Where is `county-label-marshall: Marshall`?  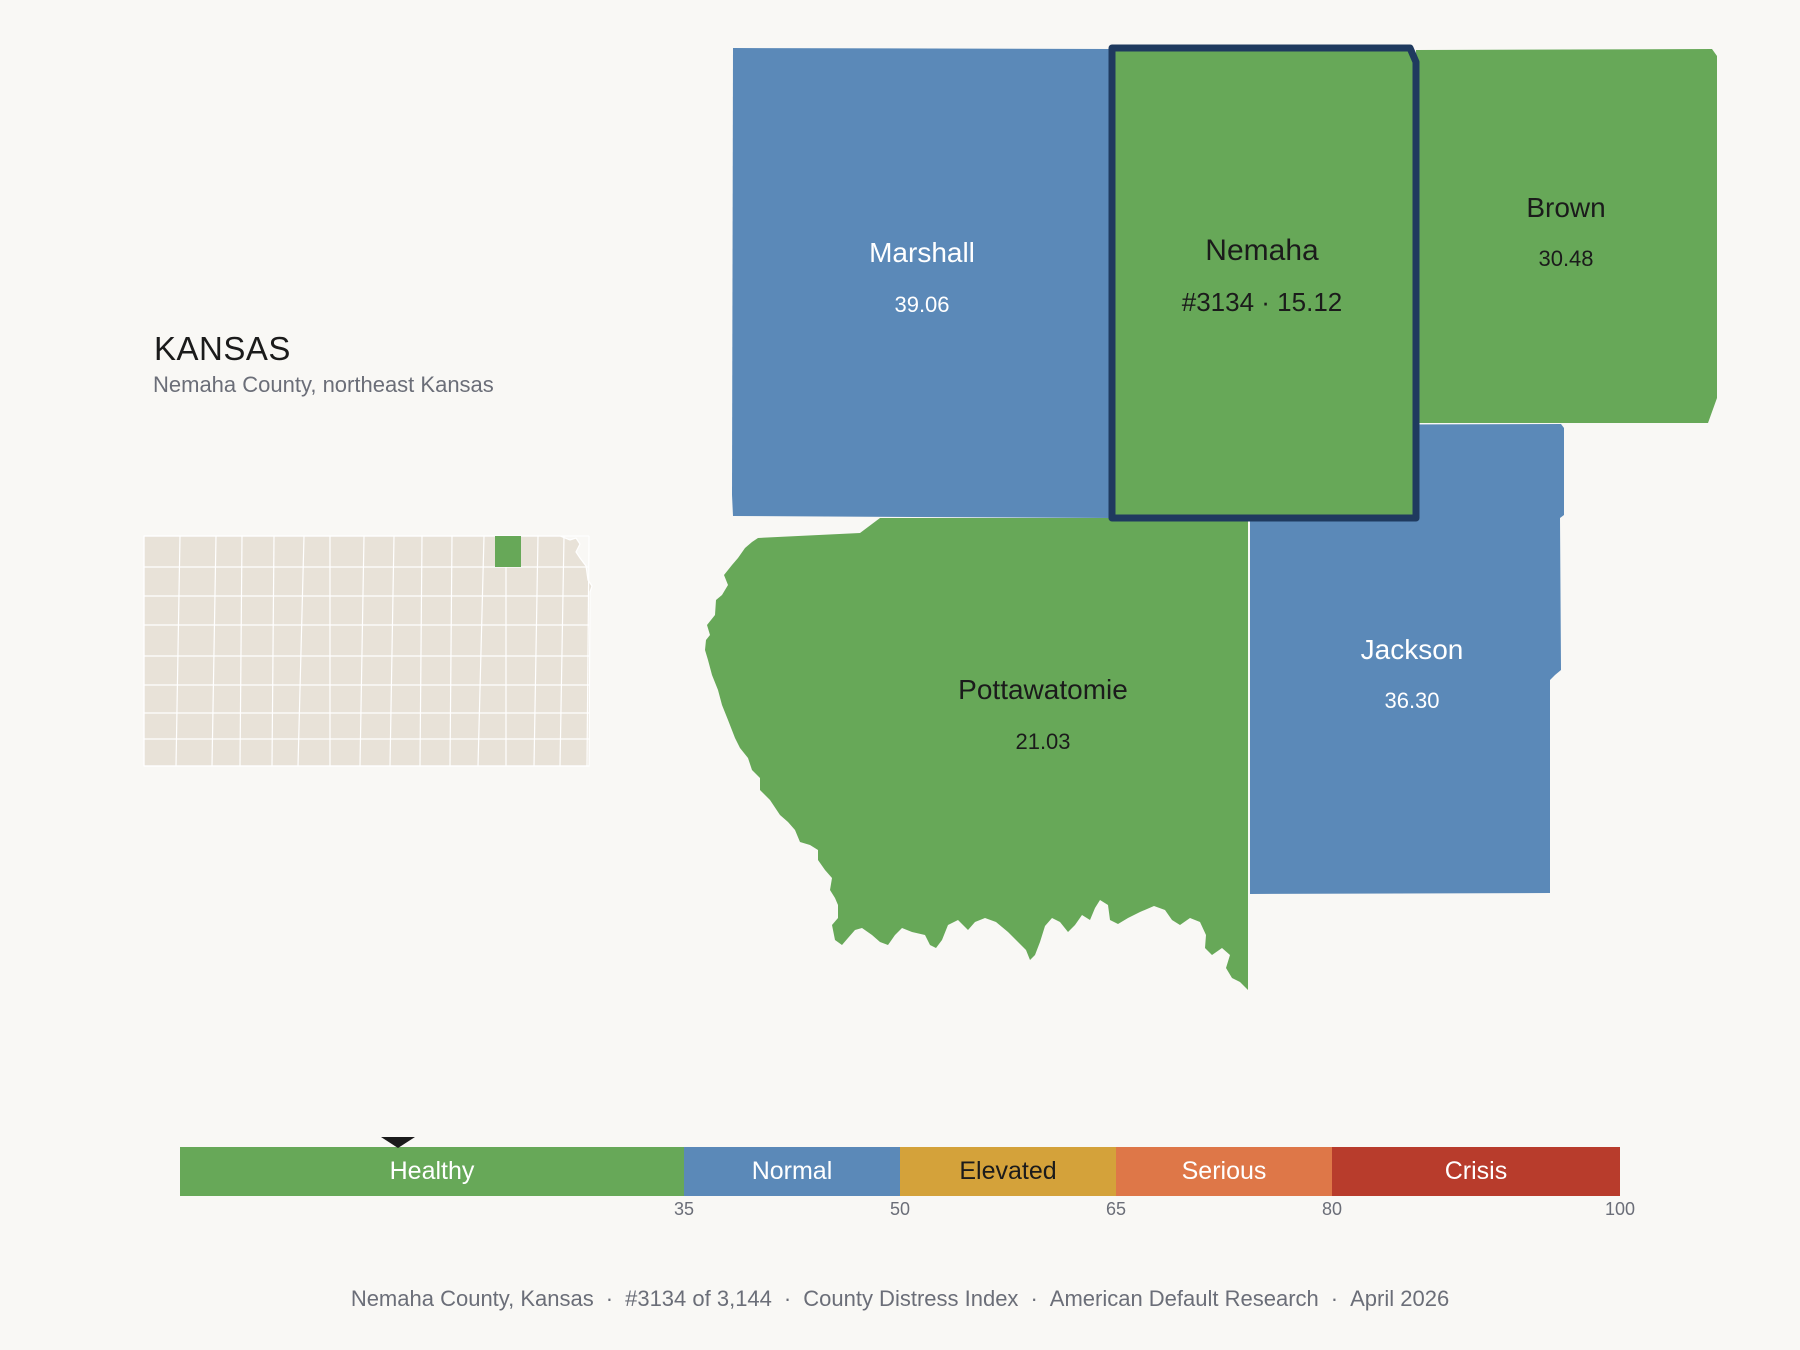
county-label-marshall: Marshall is located at coordinates (922, 252).